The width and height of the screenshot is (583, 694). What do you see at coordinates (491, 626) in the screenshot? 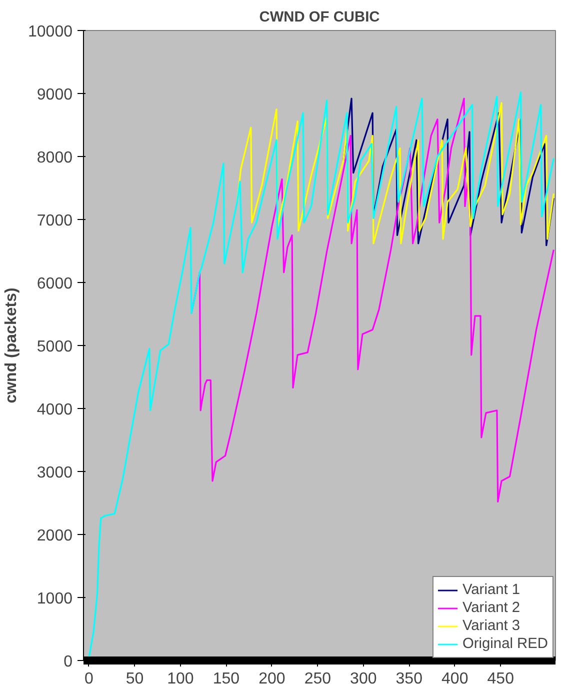
I see `legend-label: Variant 3` at bounding box center [491, 626].